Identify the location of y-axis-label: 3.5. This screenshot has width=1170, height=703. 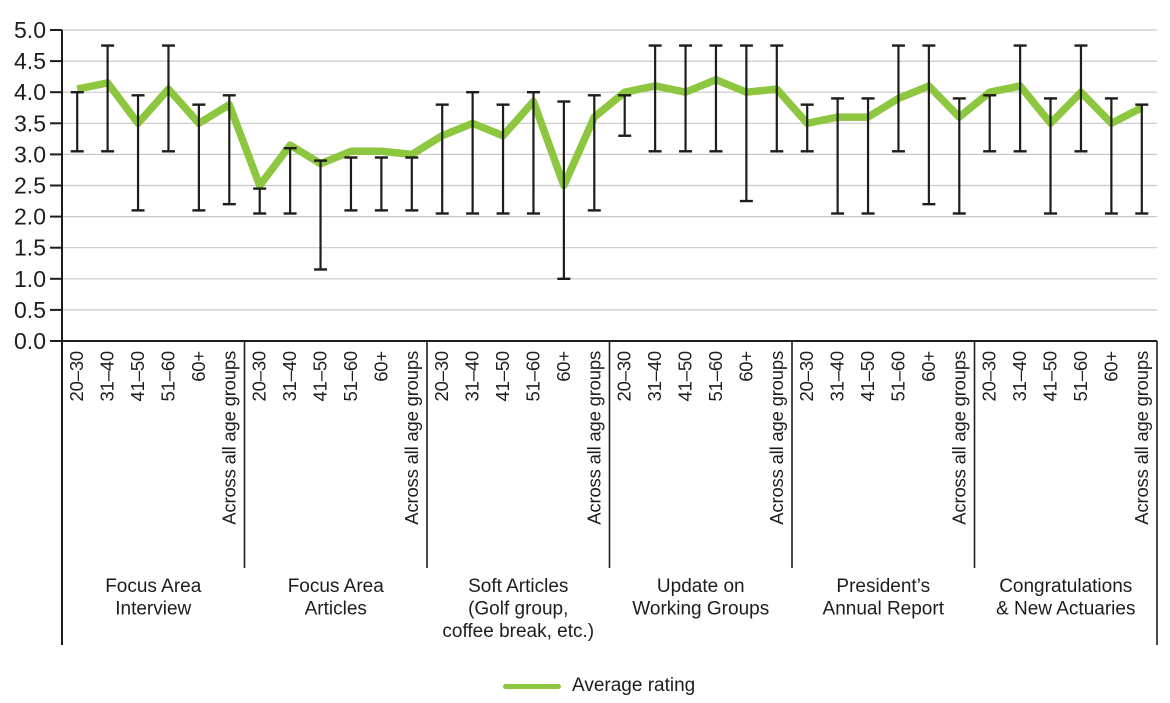
(30, 123).